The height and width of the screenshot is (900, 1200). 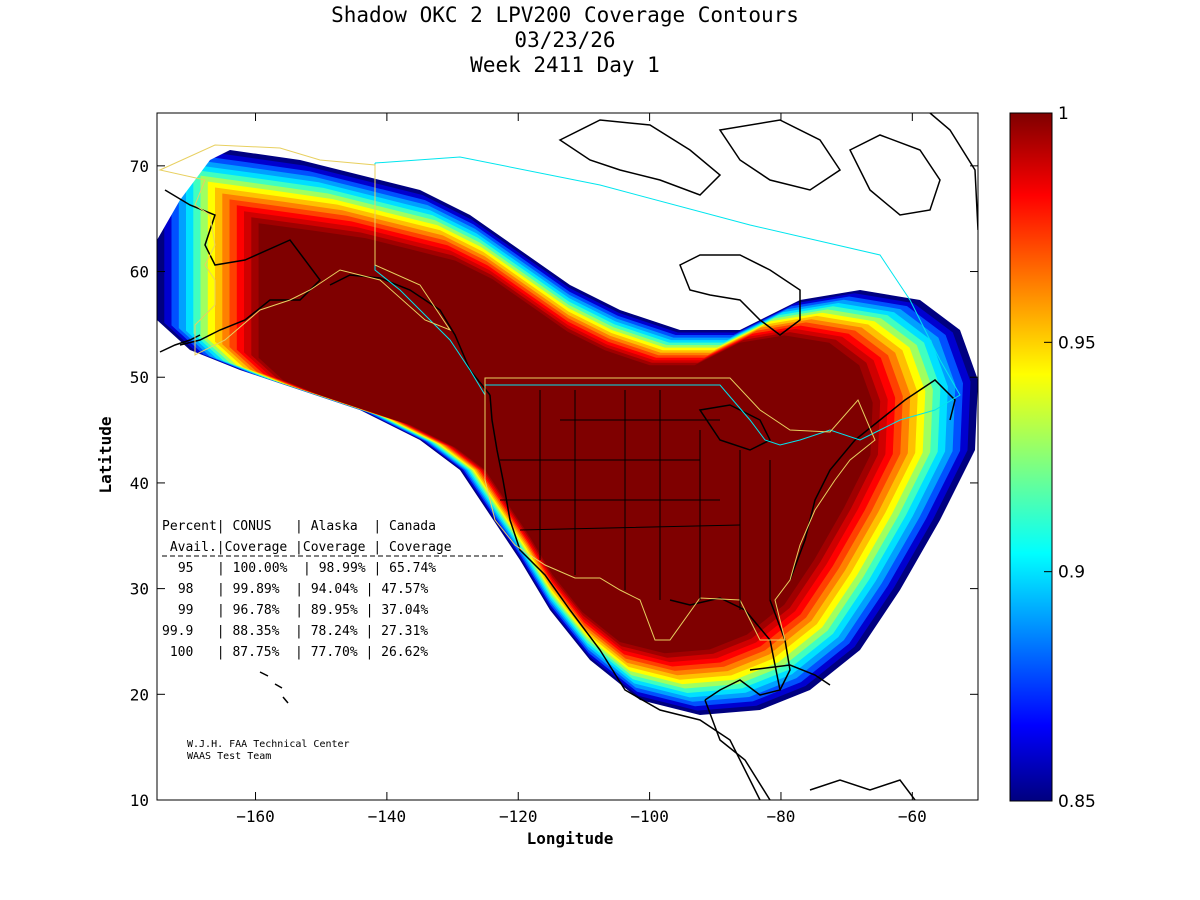 What do you see at coordinates (1031, 457) in the screenshot?
I see `colorbar-gradient` at bounding box center [1031, 457].